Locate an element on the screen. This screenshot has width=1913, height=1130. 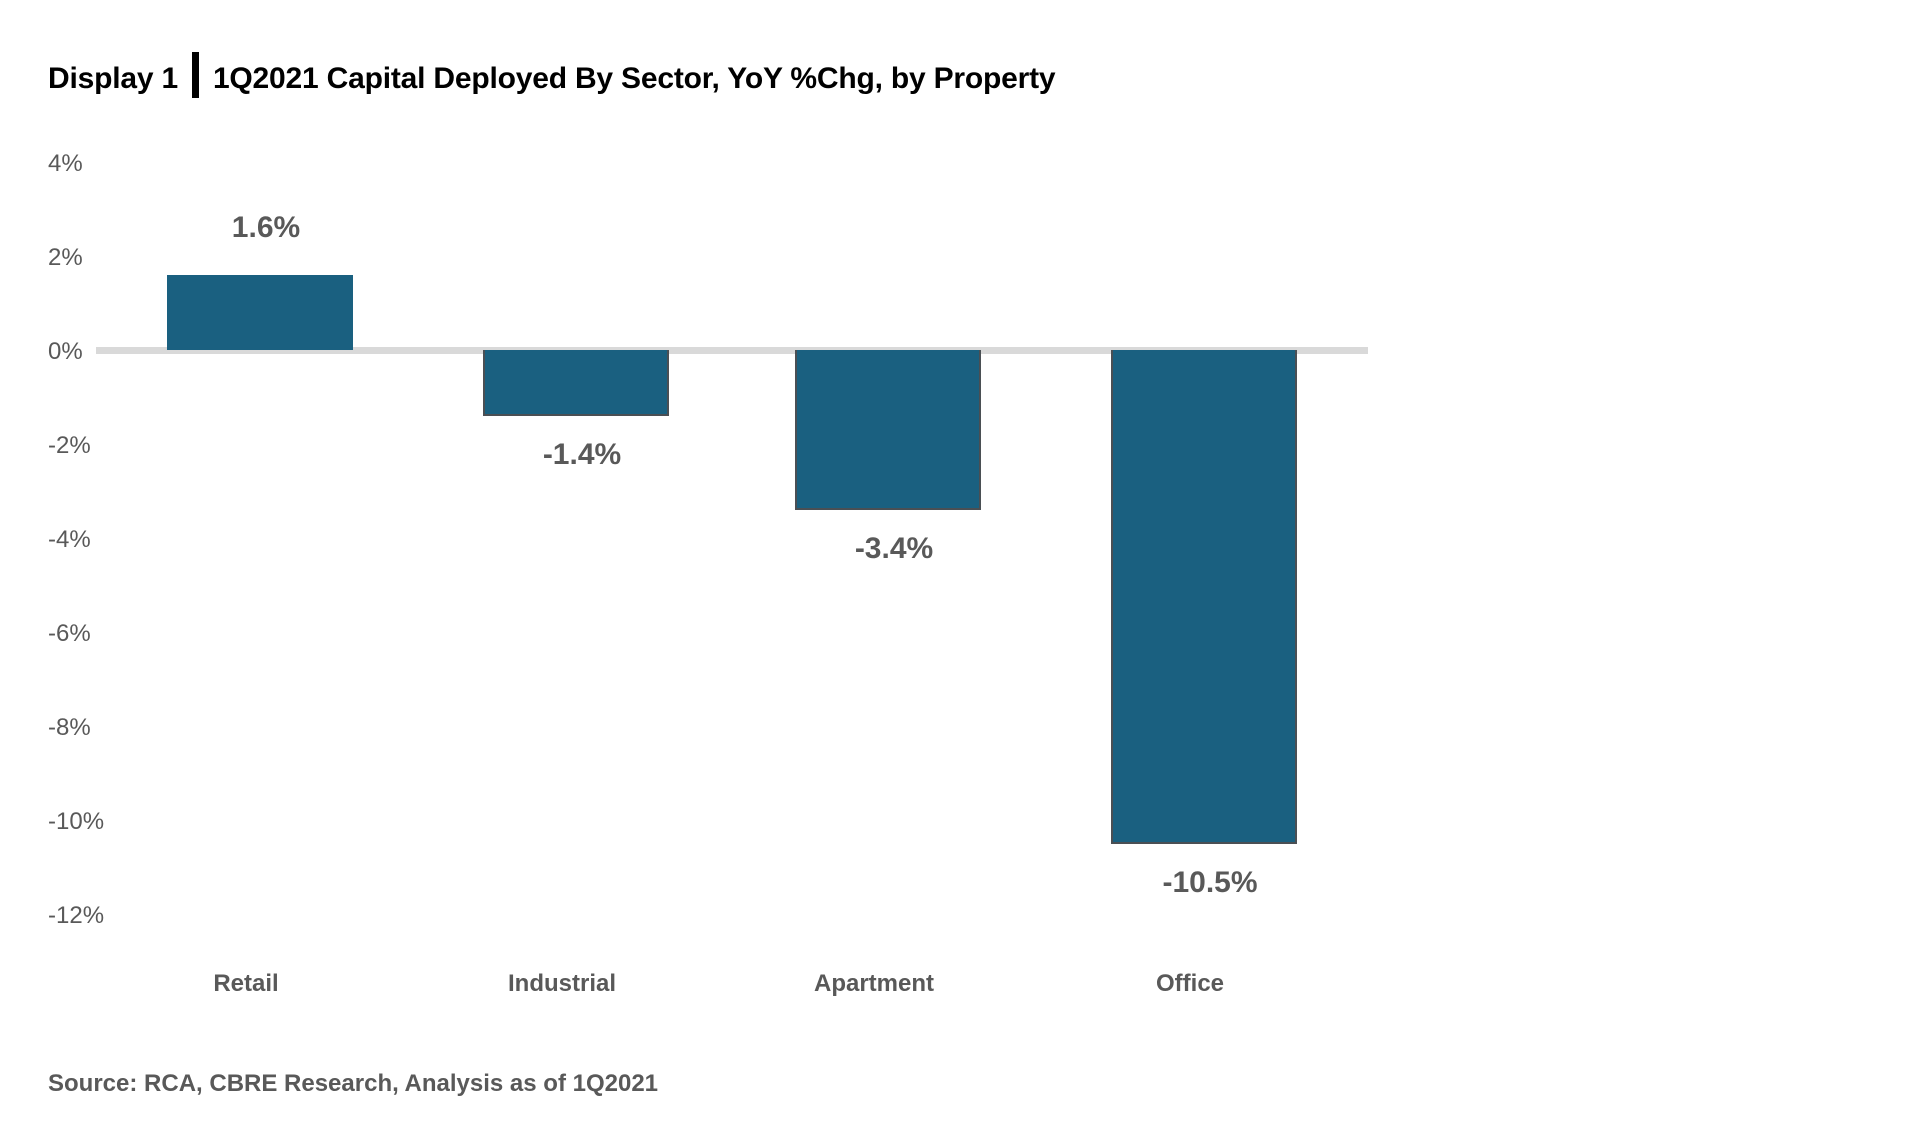
bar-retail is located at coordinates (260, 312).